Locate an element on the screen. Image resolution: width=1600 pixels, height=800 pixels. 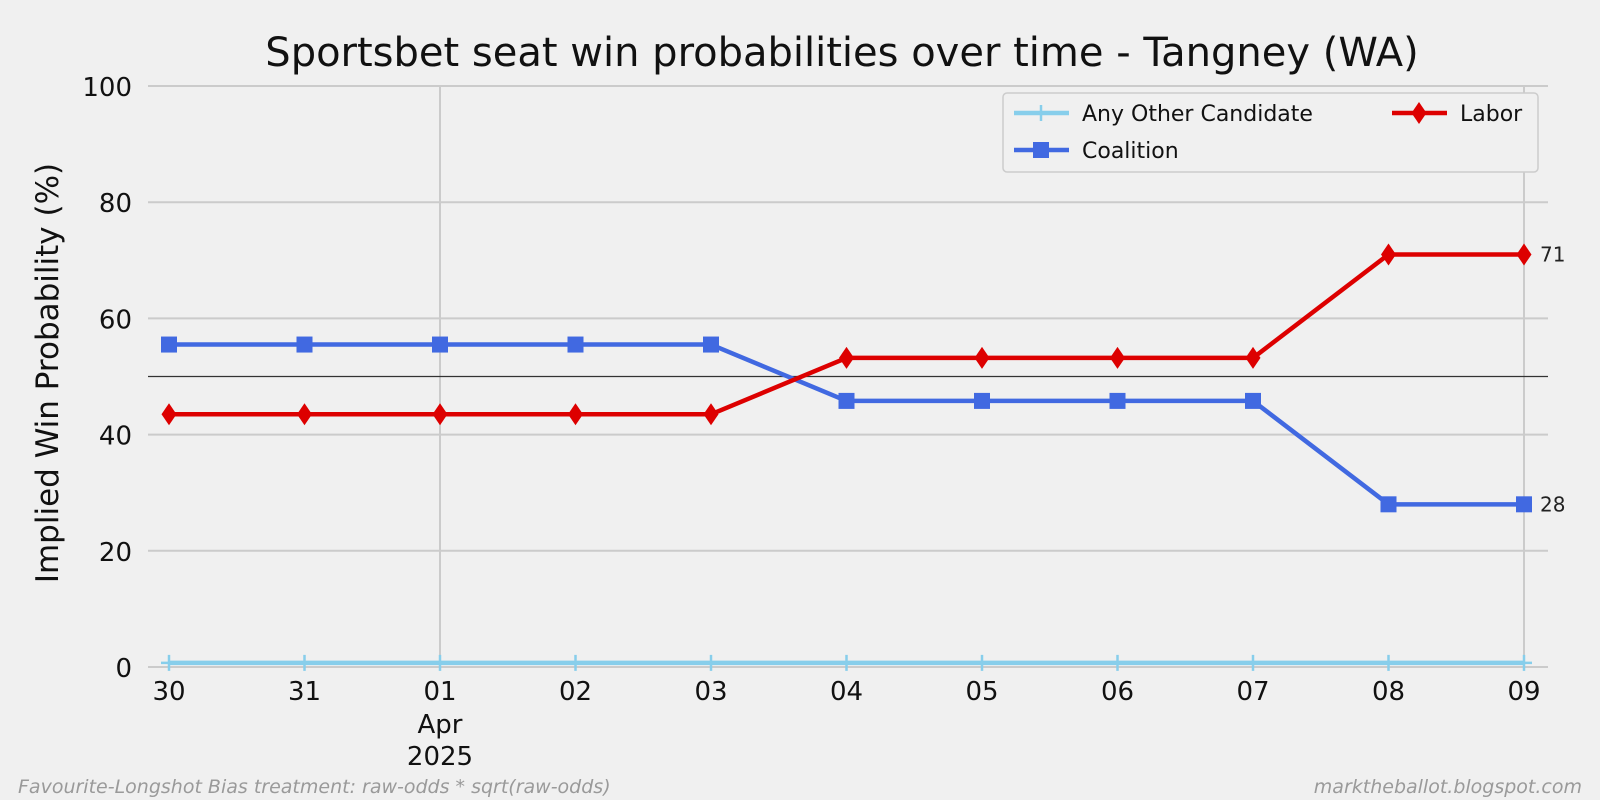
series-any-other-candidate is located at coordinates (846, 662).